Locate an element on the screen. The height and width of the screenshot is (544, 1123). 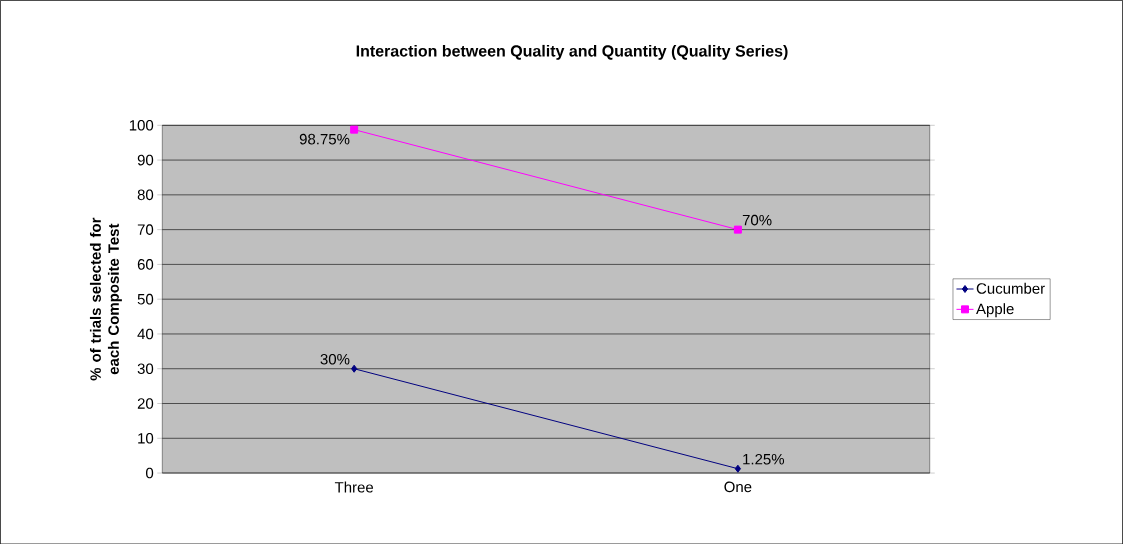
y-tick-label: 90 is located at coordinates (145, 160).